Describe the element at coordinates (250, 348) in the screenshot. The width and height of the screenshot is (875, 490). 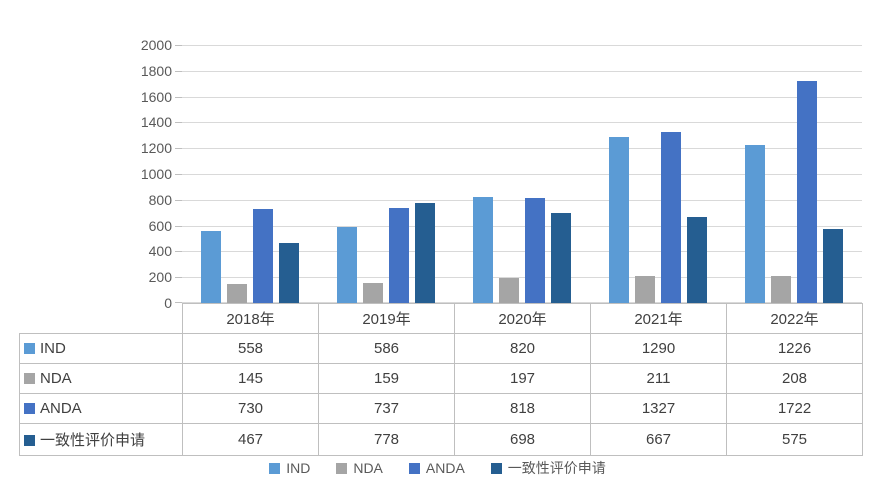
I see `cell-IND-2018年: 558` at that location.